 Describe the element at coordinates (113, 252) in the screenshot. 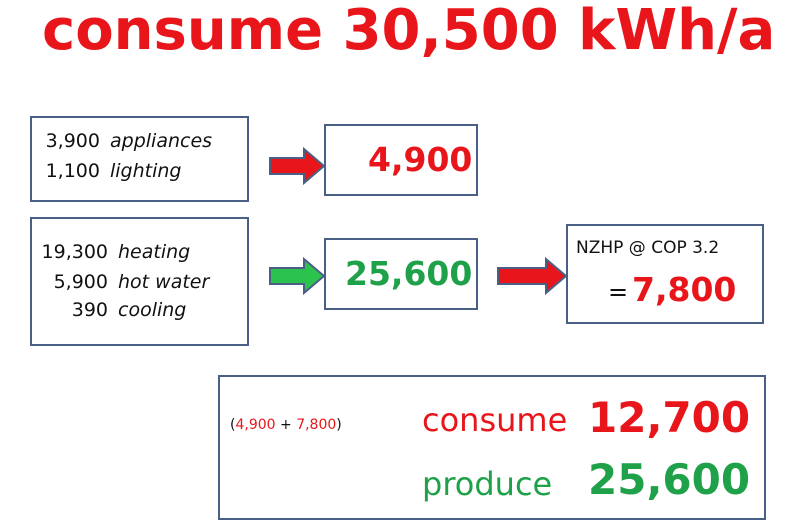

I see `load-row-heating: 19,300 heating` at that location.